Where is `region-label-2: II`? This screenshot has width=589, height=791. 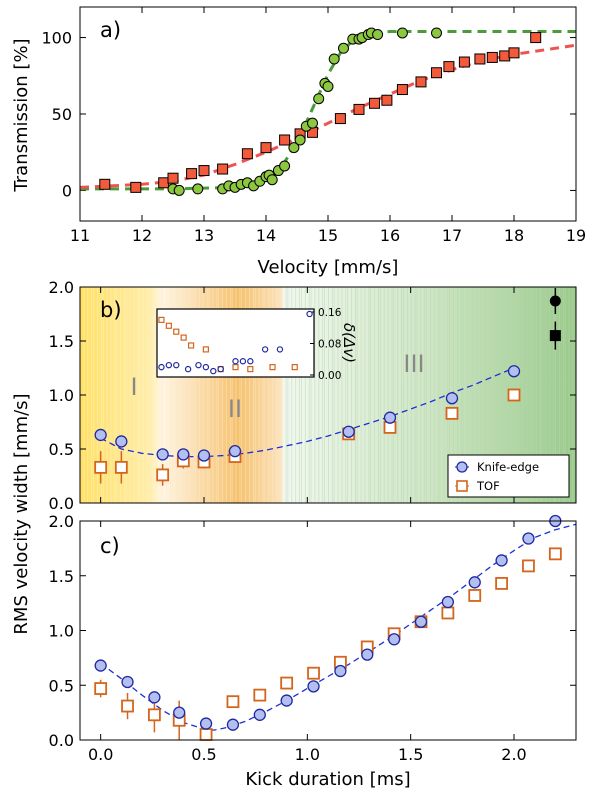 region-label-2: II is located at coordinates (235, 409).